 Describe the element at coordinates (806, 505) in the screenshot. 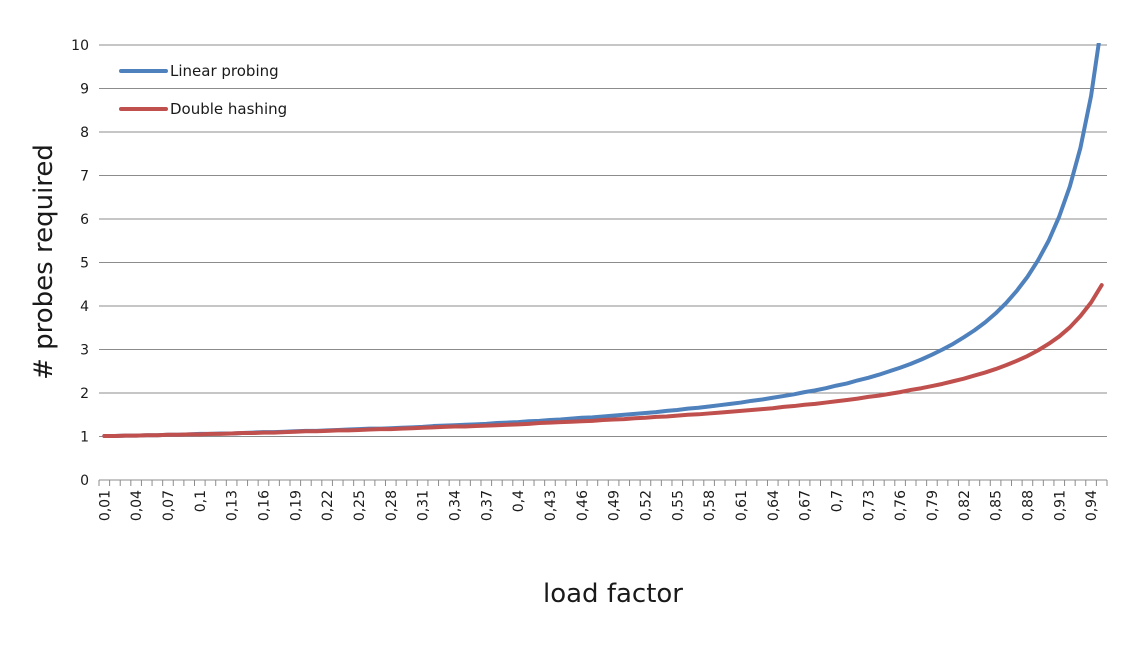

I see `x-tick-label: 0,67` at that location.